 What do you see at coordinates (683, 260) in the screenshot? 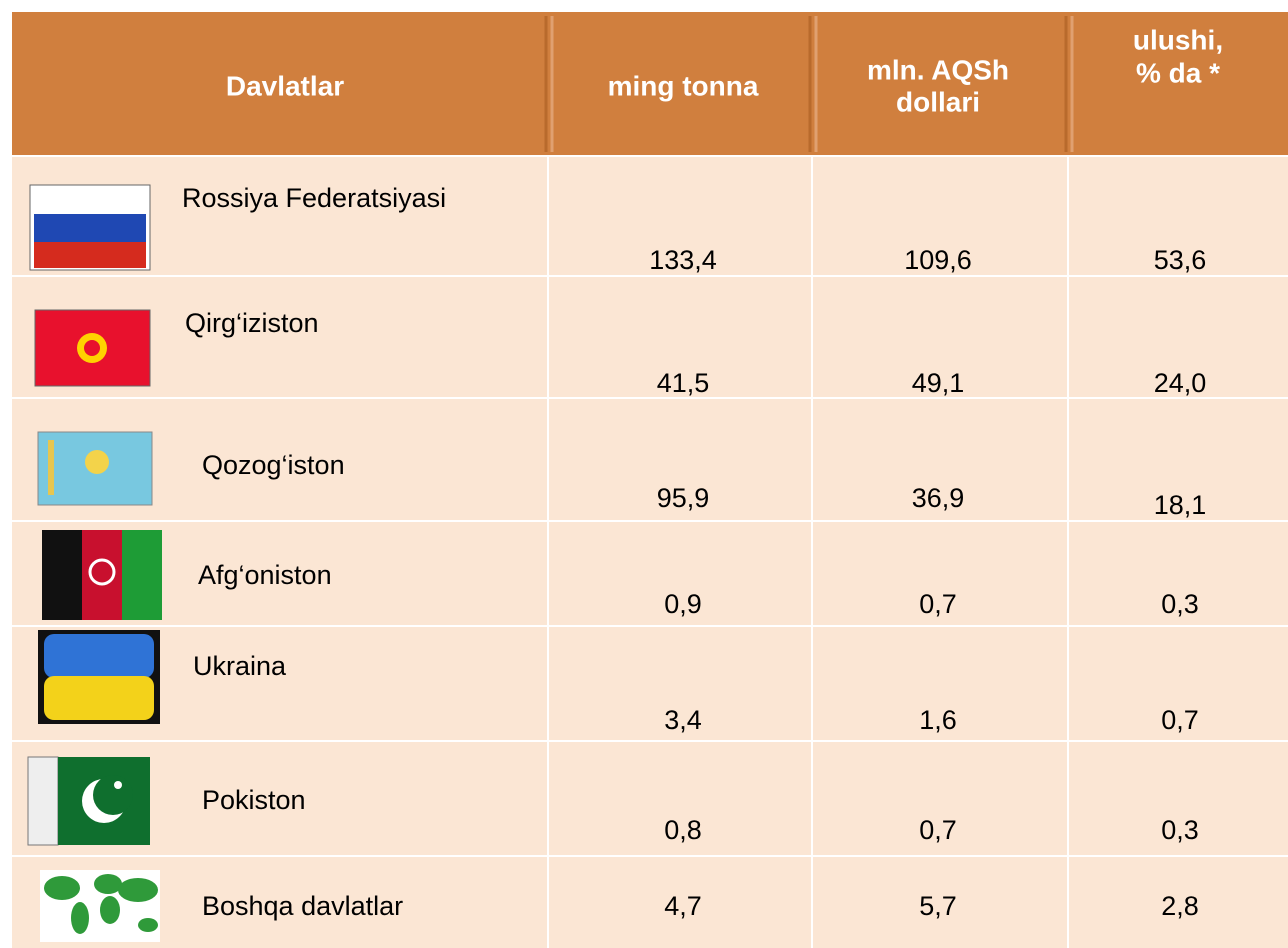
I see `value-cell: 133,4` at bounding box center [683, 260].